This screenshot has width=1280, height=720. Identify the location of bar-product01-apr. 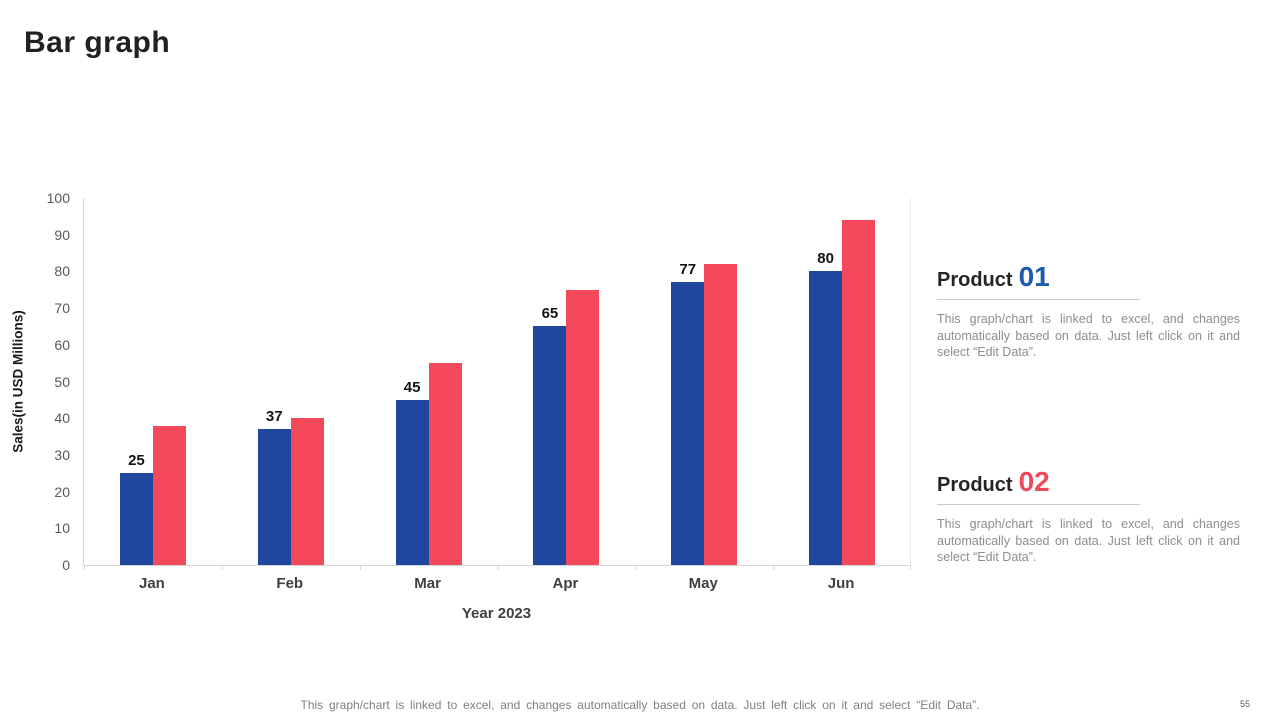
(550, 445).